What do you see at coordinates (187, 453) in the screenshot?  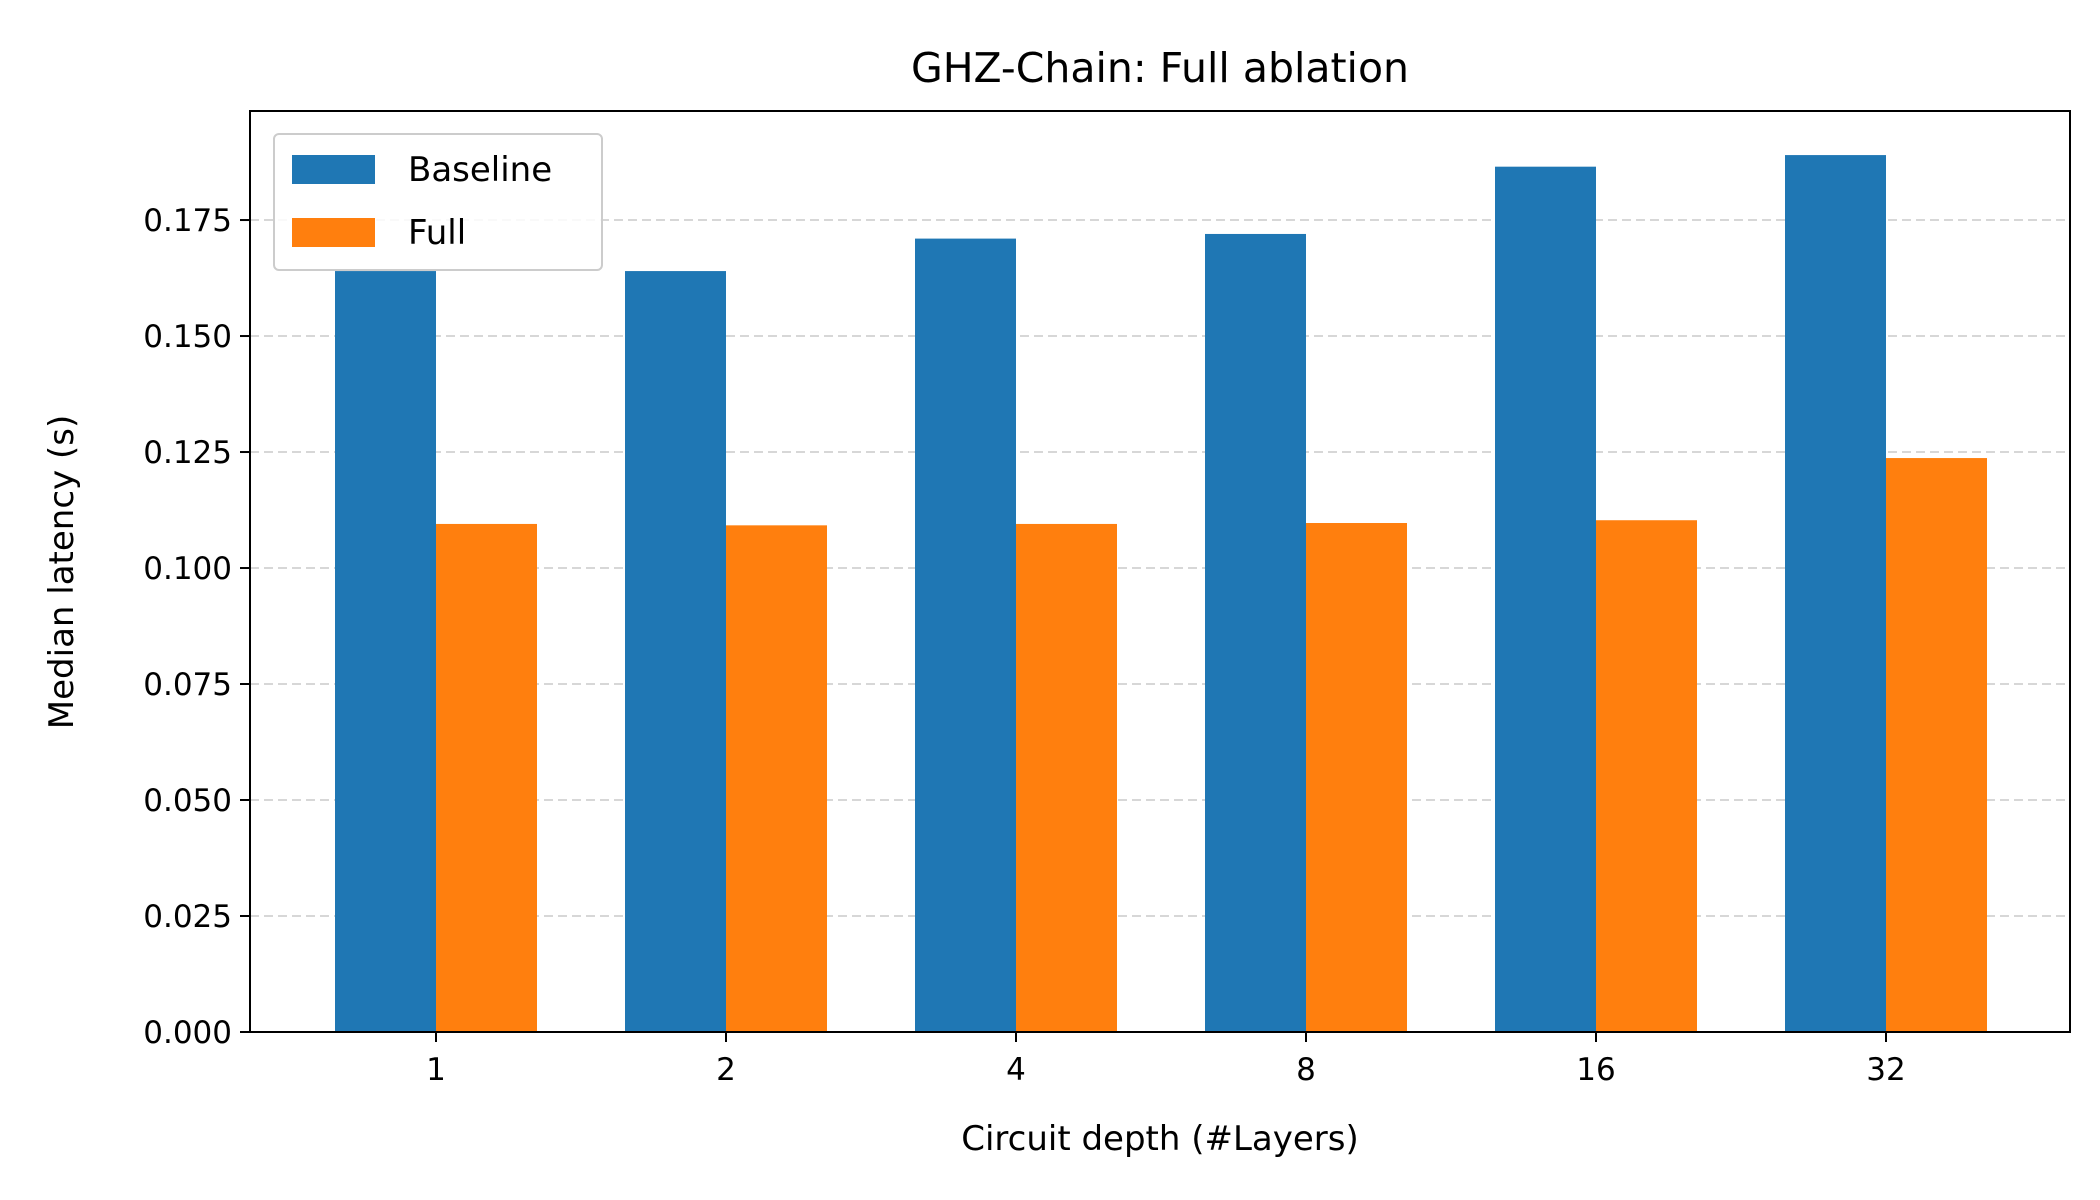 I see `y-tick-label: 0.125` at bounding box center [187, 453].